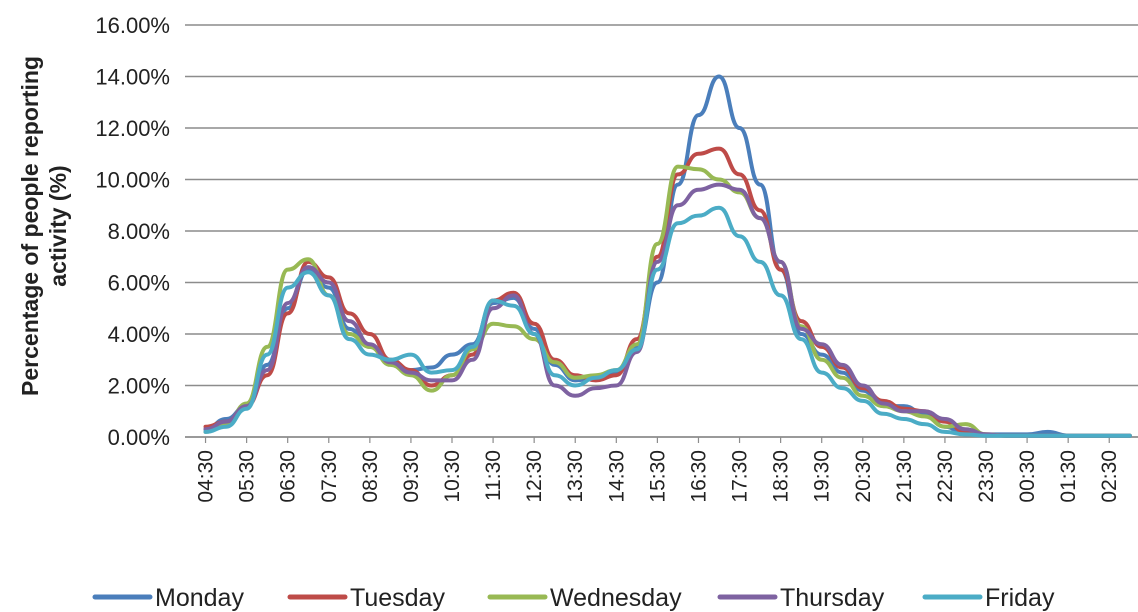 Image resolution: width=1138 pixels, height=612 pixels. Describe the element at coordinates (139, 334) in the screenshot. I see `y-tick-label: 4.00%` at that location.